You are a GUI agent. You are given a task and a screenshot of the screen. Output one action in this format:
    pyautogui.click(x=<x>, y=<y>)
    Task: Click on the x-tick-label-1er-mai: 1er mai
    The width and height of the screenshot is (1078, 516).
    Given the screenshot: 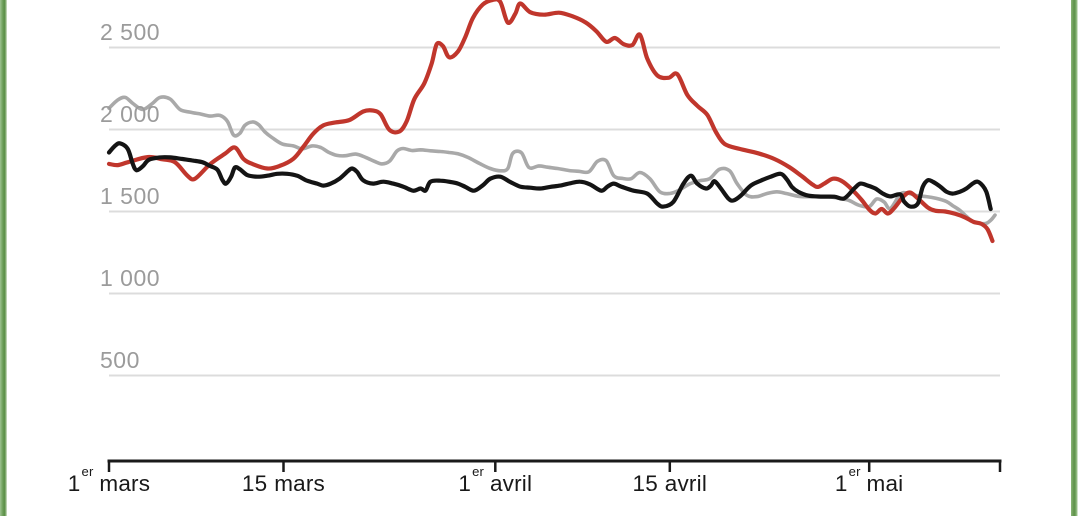 What is the action you would take?
    pyautogui.click(x=869, y=480)
    